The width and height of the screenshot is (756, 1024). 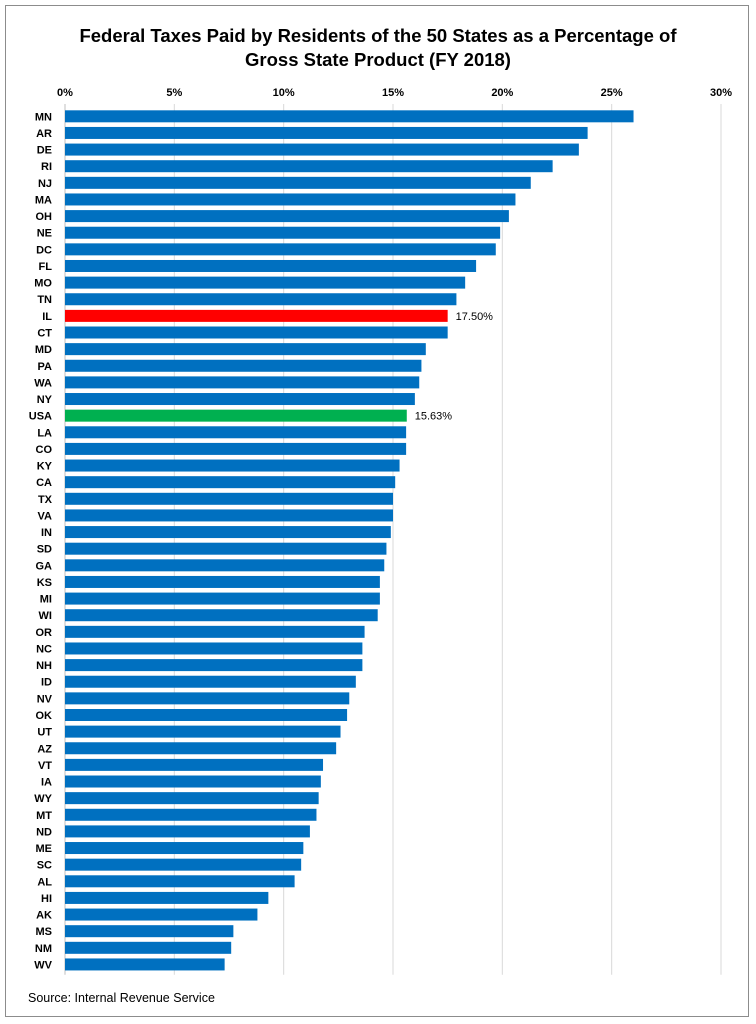 I want to click on category-label: AL, so click(x=44, y=882).